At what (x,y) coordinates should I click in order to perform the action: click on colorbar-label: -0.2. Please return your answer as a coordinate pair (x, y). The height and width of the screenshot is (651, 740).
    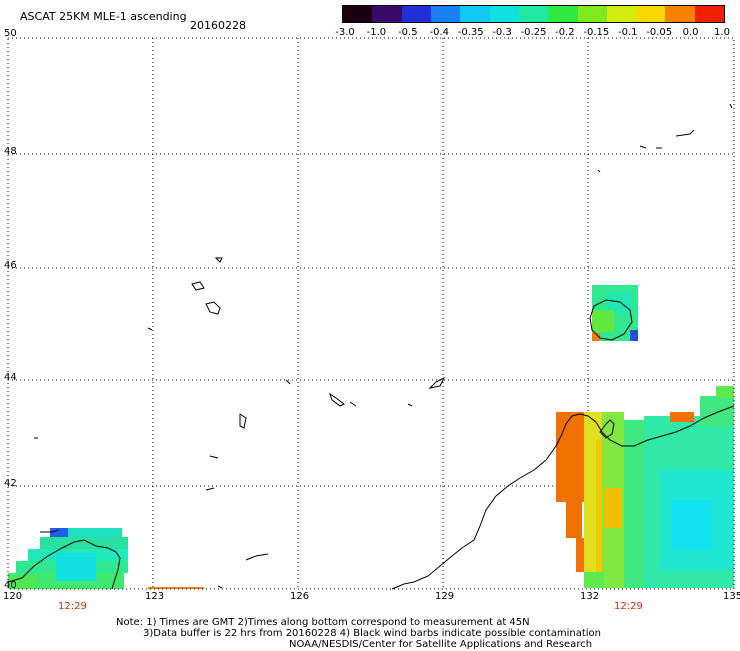
    Looking at the image, I should click on (565, 32).